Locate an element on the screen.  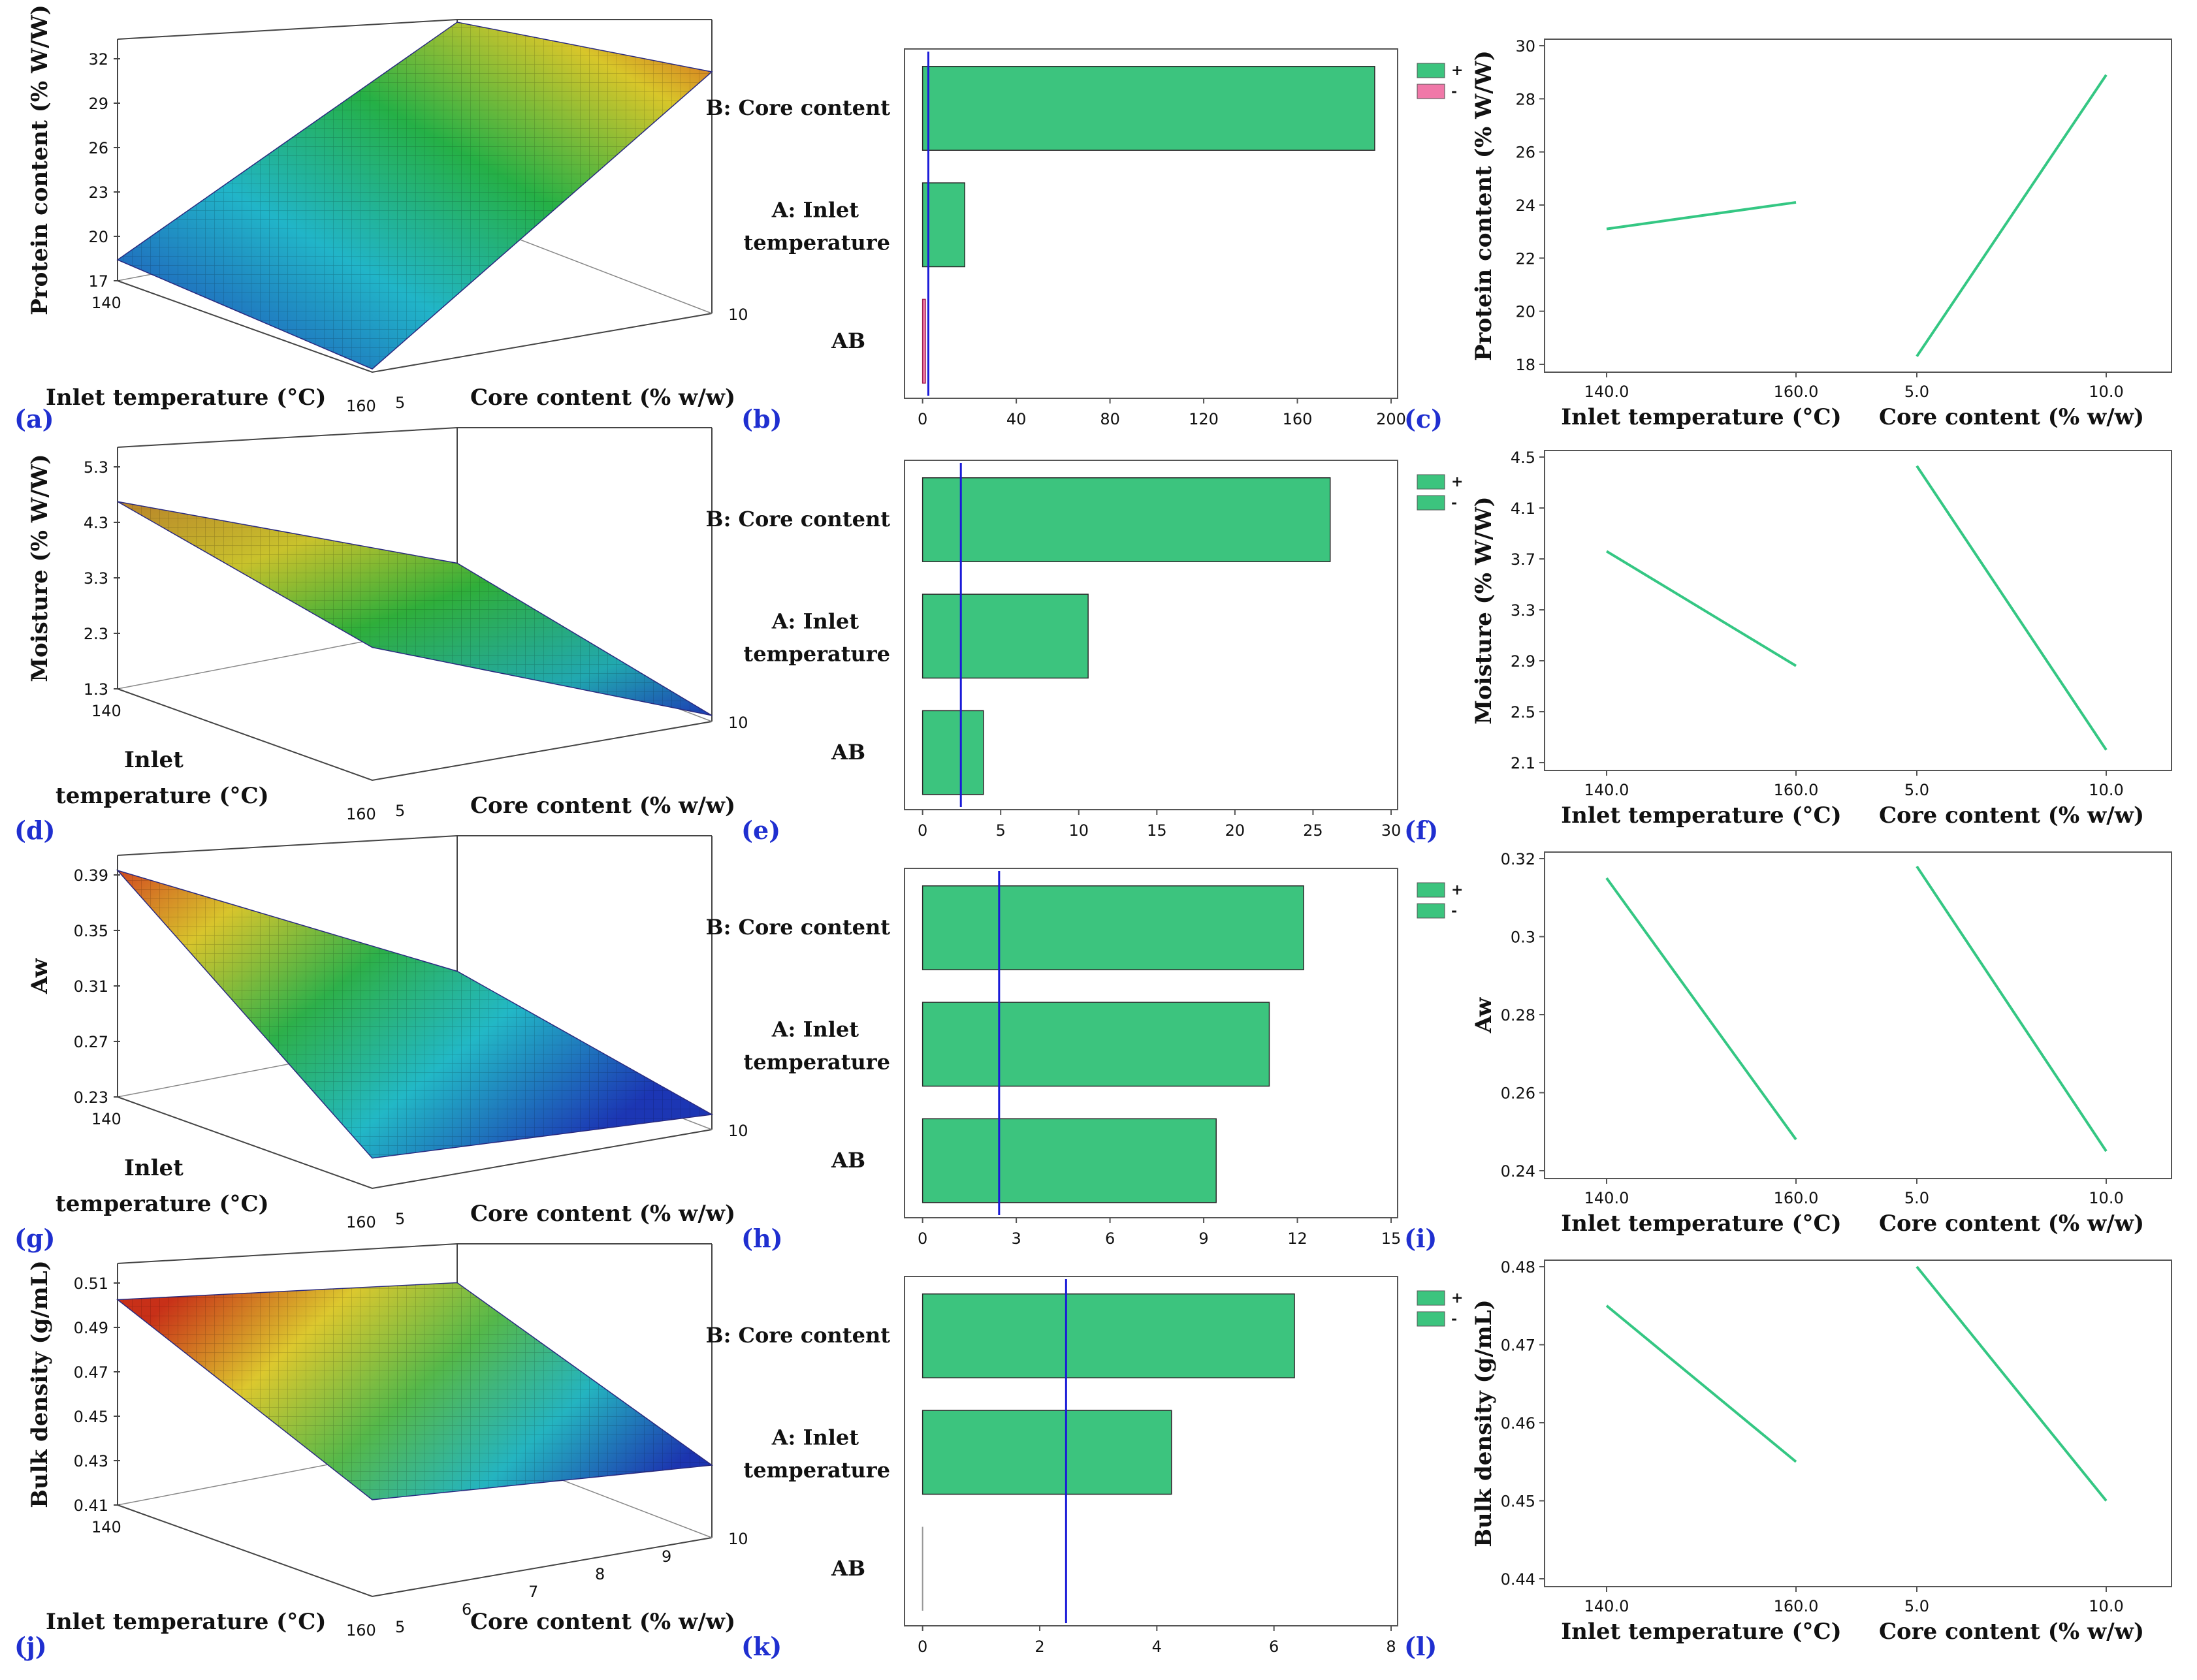
z-tick-label: 17 is located at coordinates (98, 282).